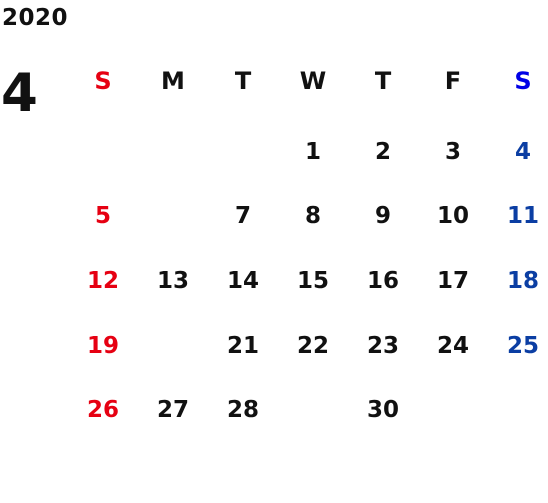 This screenshot has width=548, height=503. Describe the element at coordinates (312, 216) in the screenshot. I see `day-8: 8` at that location.